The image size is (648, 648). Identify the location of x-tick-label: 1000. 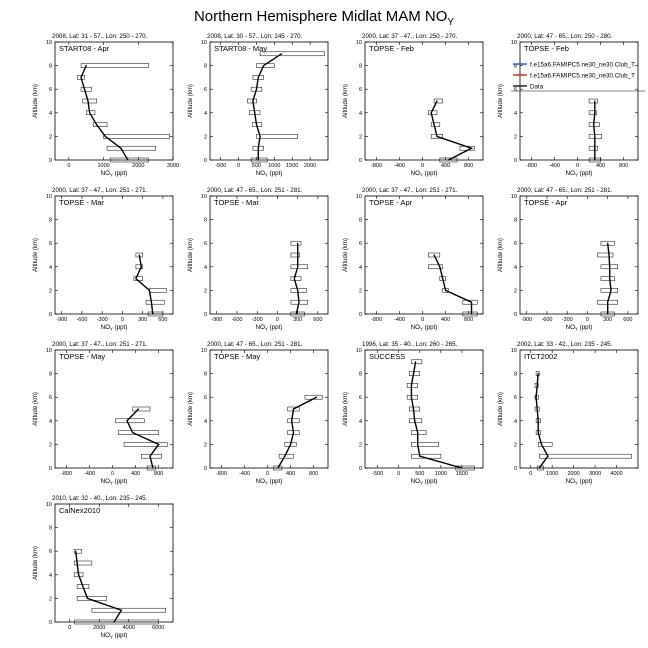
(103, 166).